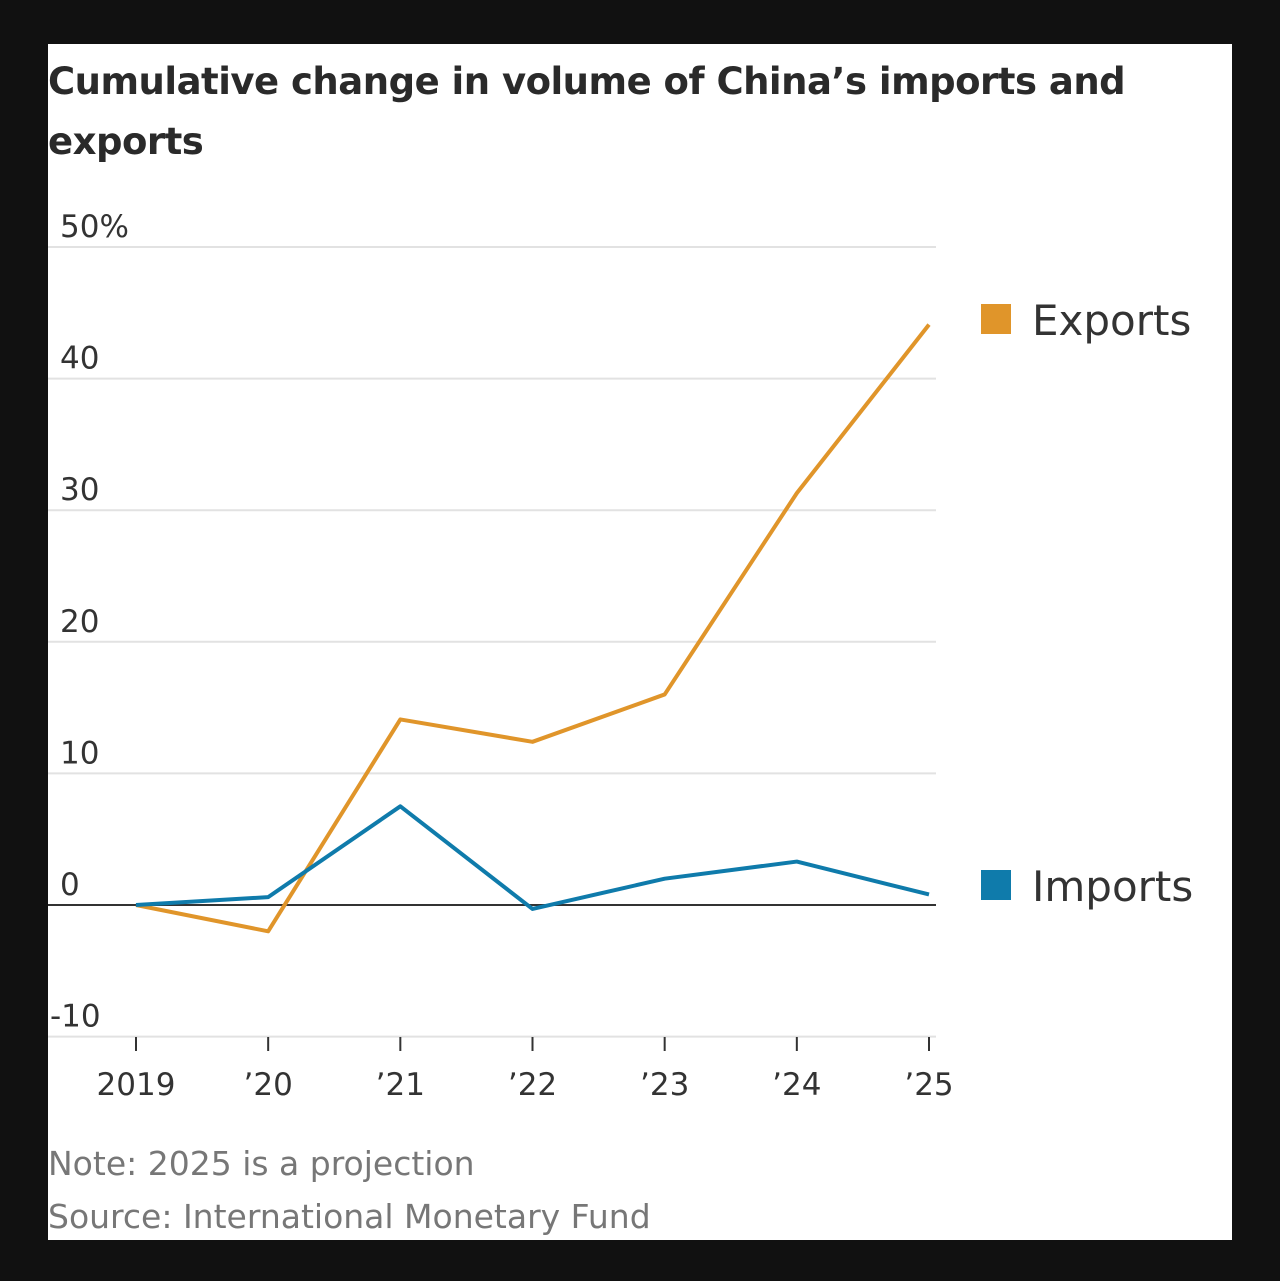 This screenshot has width=1280, height=1281. I want to click on chart-note: Note: 2025 is a projection, so click(261, 1163).